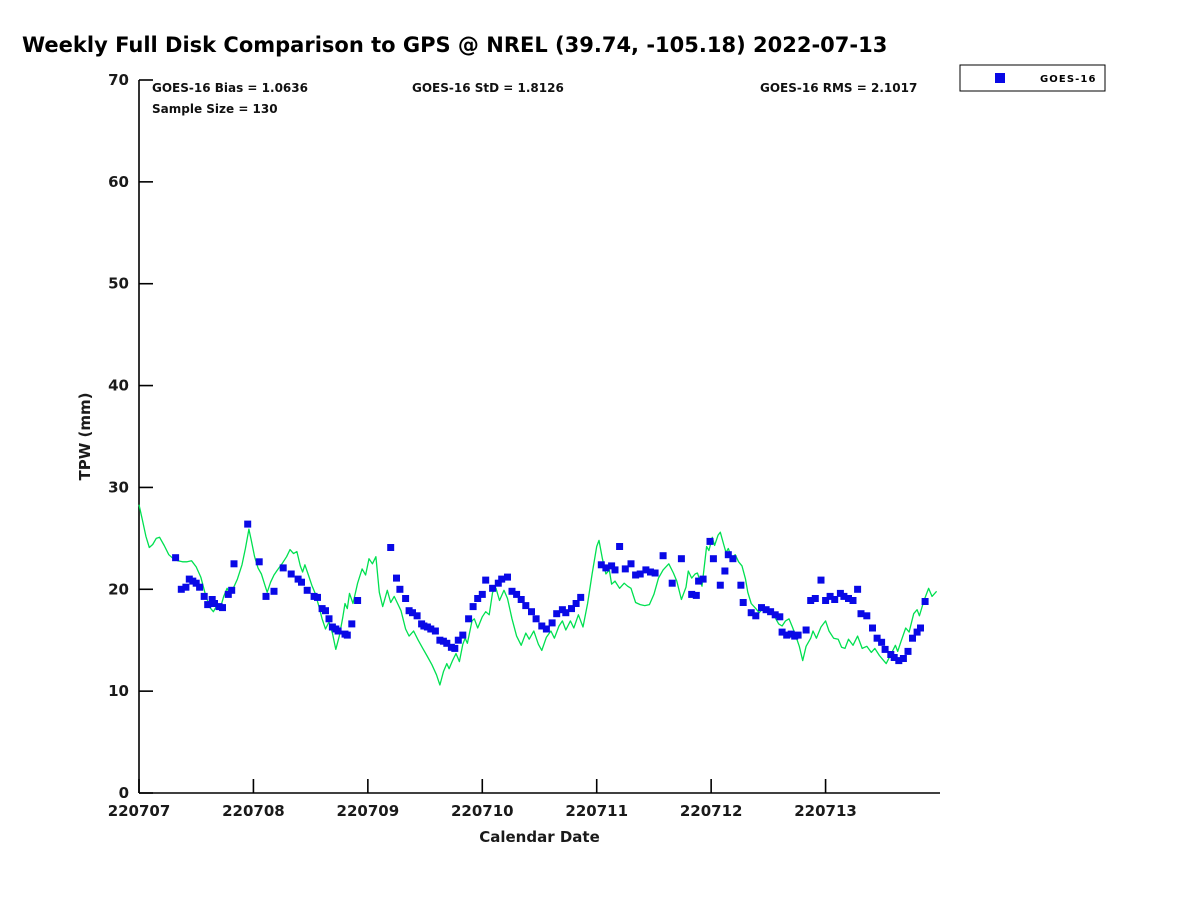  Describe the element at coordinates (215, 109) in the screenshot. I see `stat-sample-size: Sample Size = 130` at that location.